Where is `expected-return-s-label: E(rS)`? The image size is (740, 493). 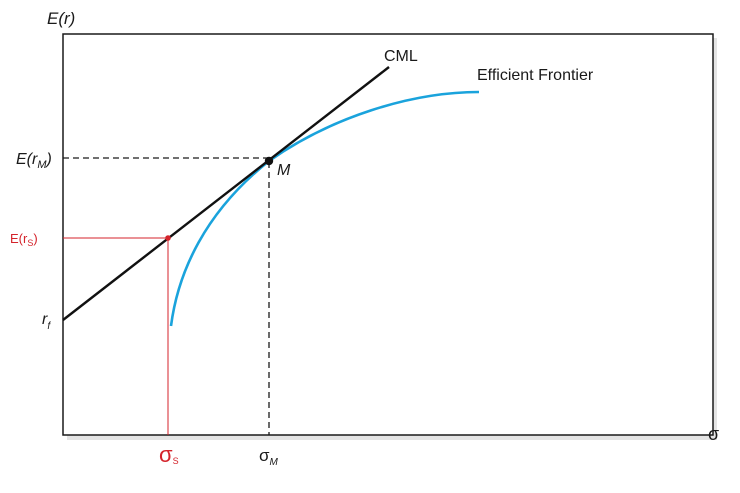
expected-return-s-label: E(rS) is located at coordinates (24, 239).